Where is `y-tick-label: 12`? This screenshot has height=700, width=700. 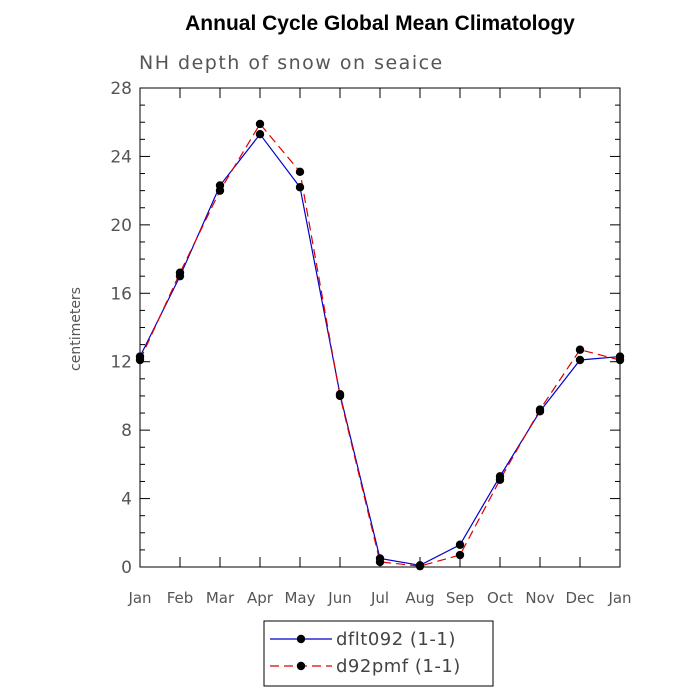 y-tick-label: 12 is located at coordinates (121, 363).